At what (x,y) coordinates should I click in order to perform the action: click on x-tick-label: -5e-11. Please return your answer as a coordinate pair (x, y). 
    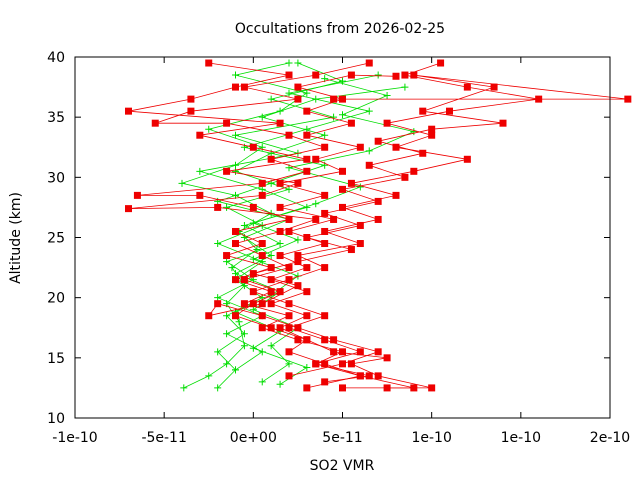
    Looking at the image, I should click on (163, 438).